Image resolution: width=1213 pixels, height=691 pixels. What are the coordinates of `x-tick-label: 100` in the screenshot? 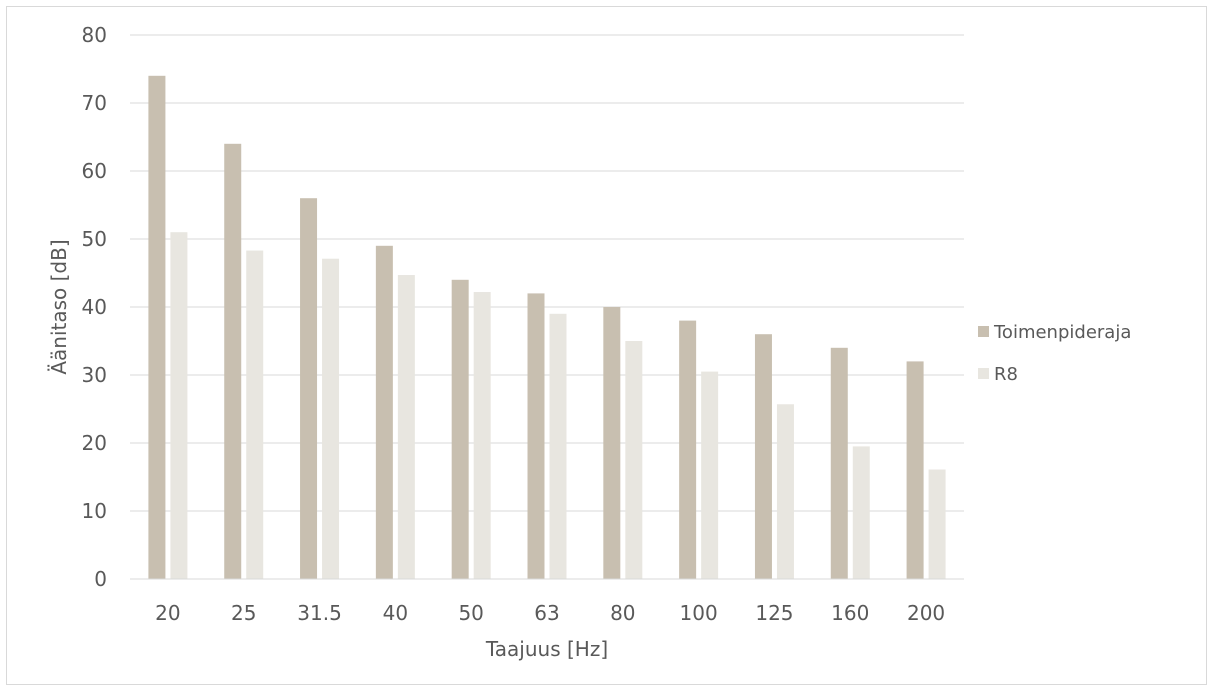 It's located at (699, 613).